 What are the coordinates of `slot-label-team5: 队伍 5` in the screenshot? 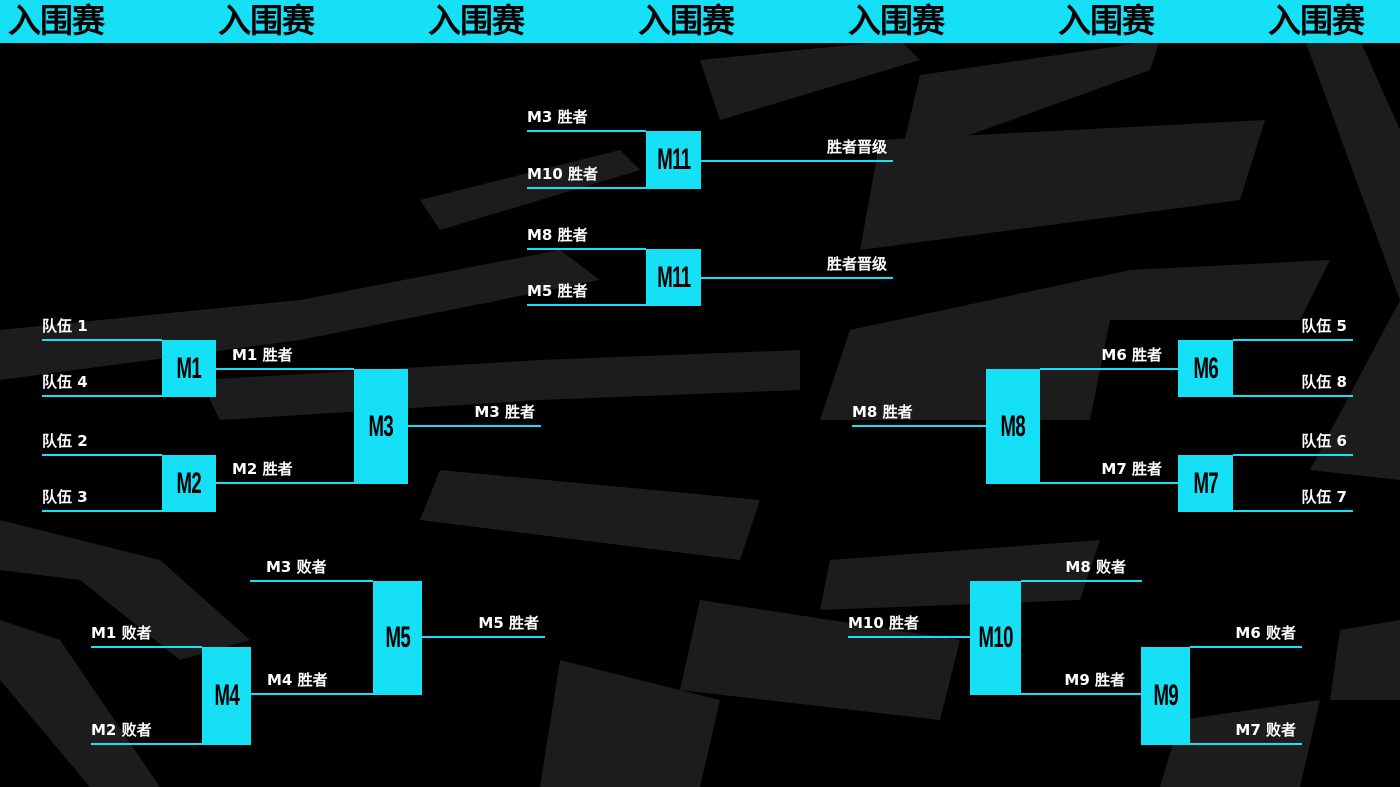 It's located at (1324, 326).